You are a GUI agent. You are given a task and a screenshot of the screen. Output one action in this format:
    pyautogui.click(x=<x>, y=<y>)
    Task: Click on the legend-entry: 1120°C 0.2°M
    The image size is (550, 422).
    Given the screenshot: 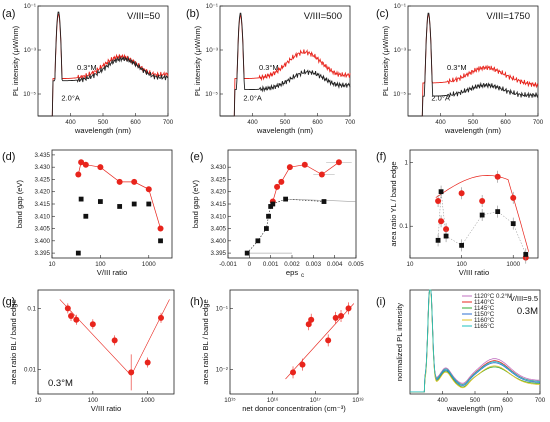 What is the action you would take?
    pyautogui.click(x=493, y=296)
    